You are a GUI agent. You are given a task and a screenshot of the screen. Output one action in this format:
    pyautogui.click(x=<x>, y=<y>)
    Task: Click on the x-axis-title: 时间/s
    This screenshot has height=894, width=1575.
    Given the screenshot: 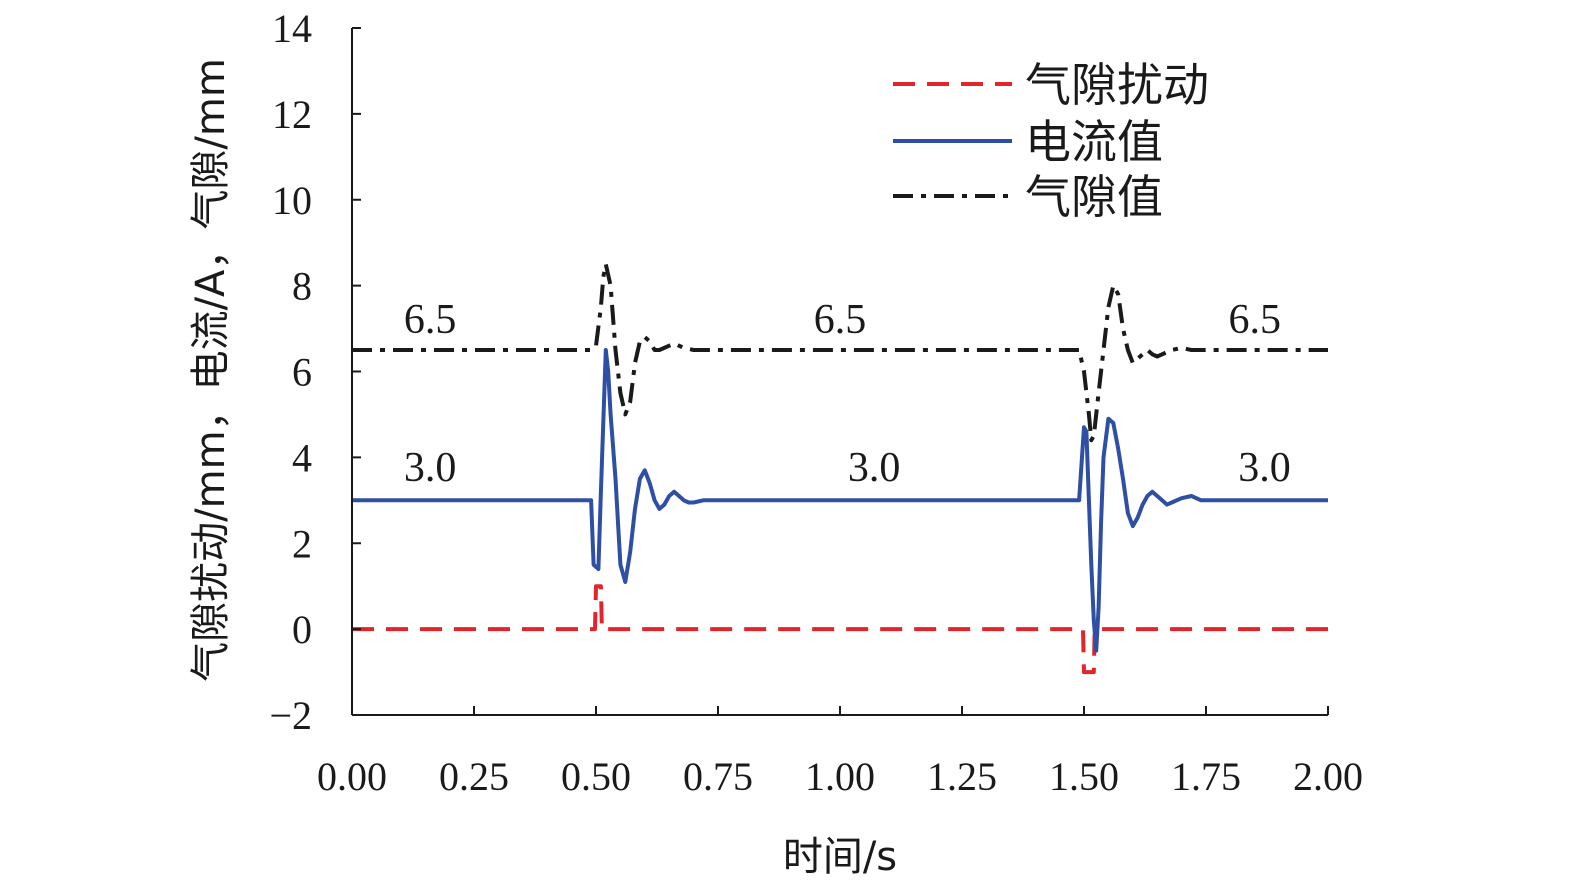 What is the action you would take?
    pyautogui.click(x=840, y=857)
    